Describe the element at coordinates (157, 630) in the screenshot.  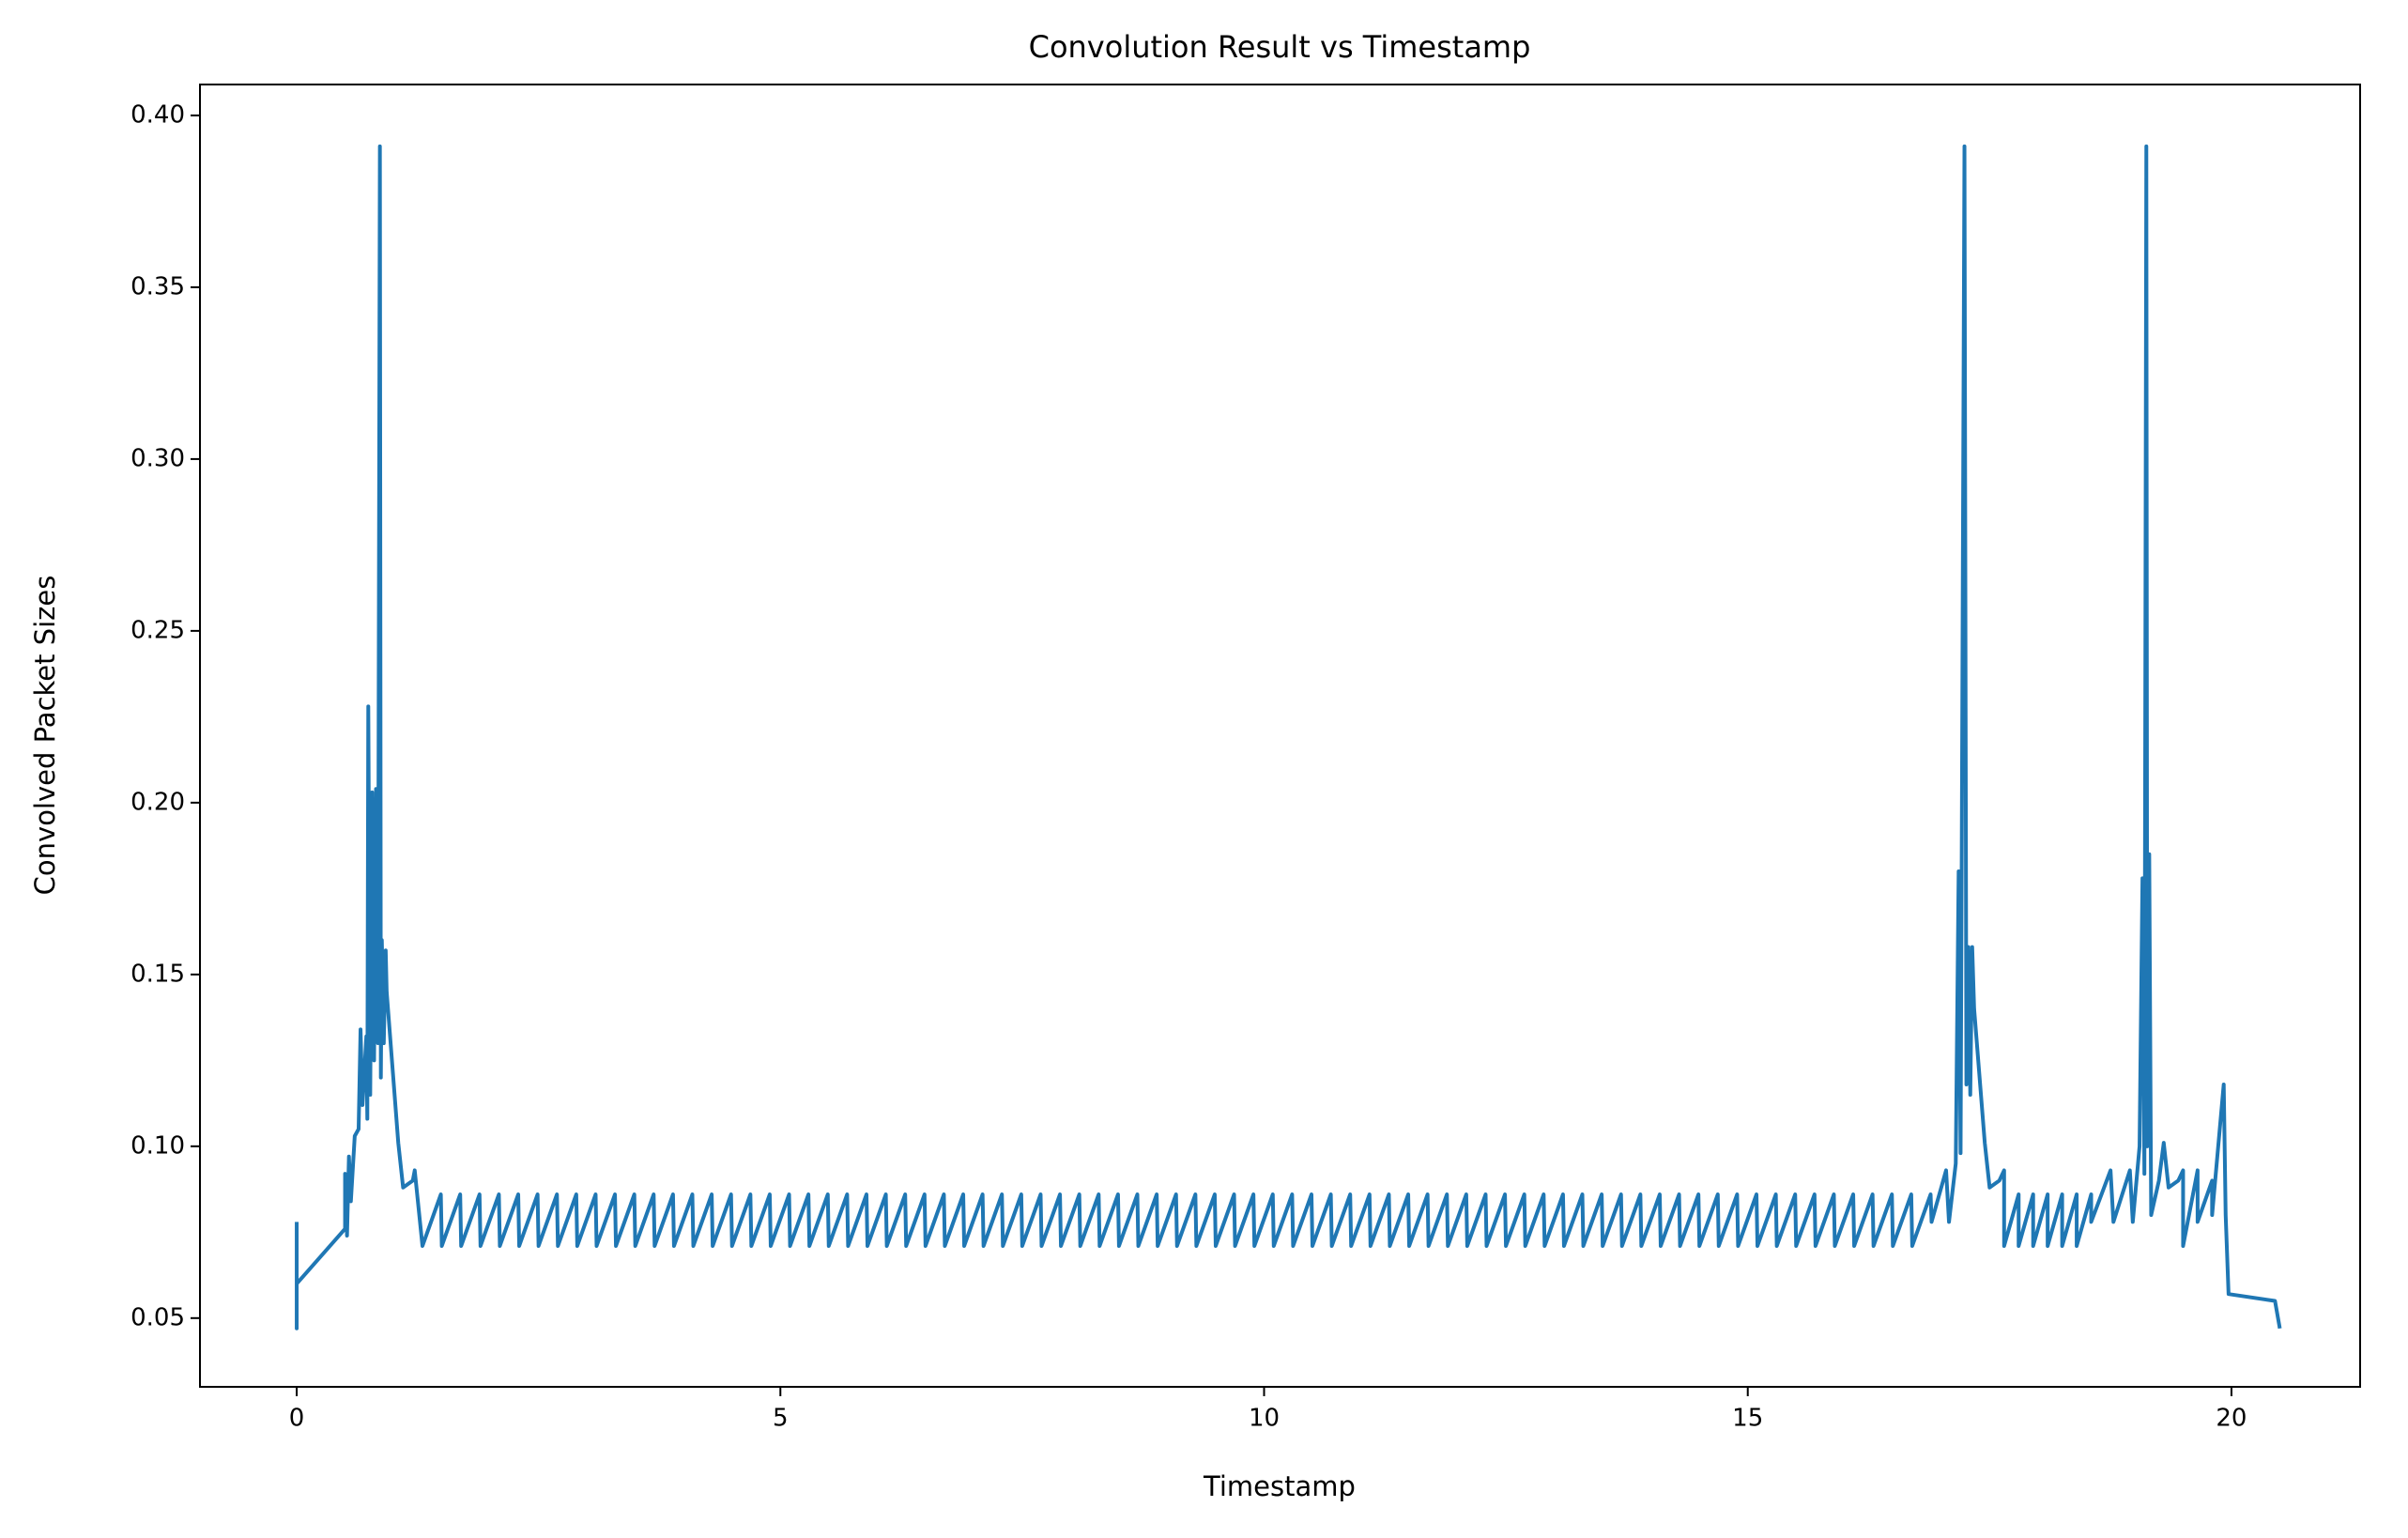
I see `y-tick-label: 0.25` at that location.